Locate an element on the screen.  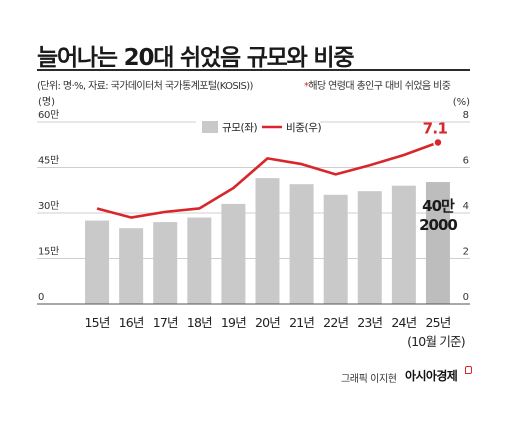
footnote-text: 해당 연령대 총인구 대비 쉬었음 비중 is located at coordinates (379, 86).